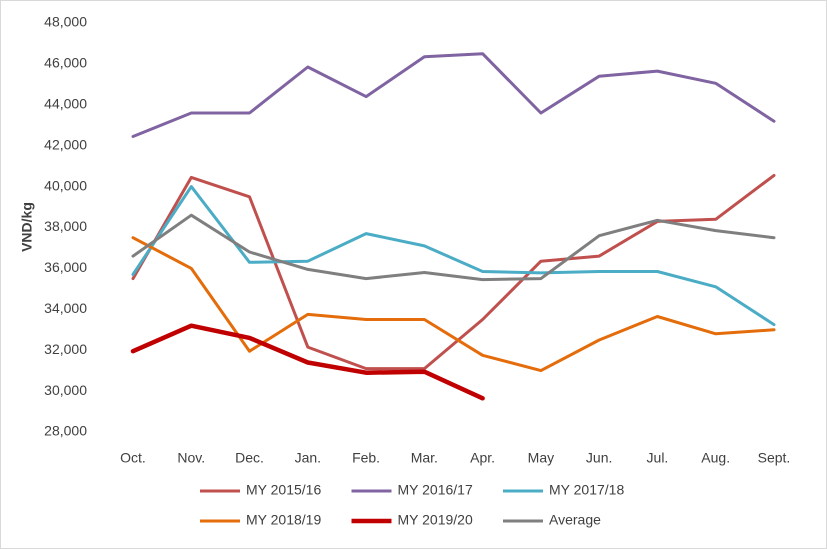 Image resolution: width=827 pixels, height=549 pixels. I want to click on x-tick-label: Apr., so click(482, 458).